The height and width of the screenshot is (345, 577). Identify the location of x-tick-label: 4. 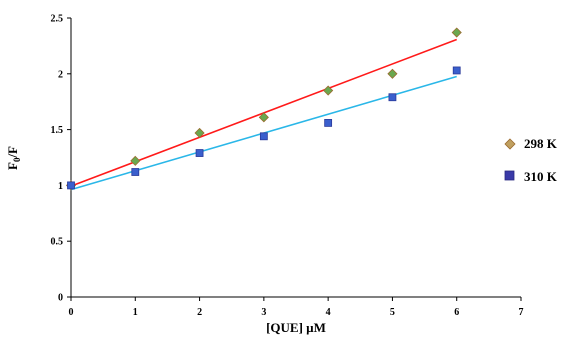
(328, 312).